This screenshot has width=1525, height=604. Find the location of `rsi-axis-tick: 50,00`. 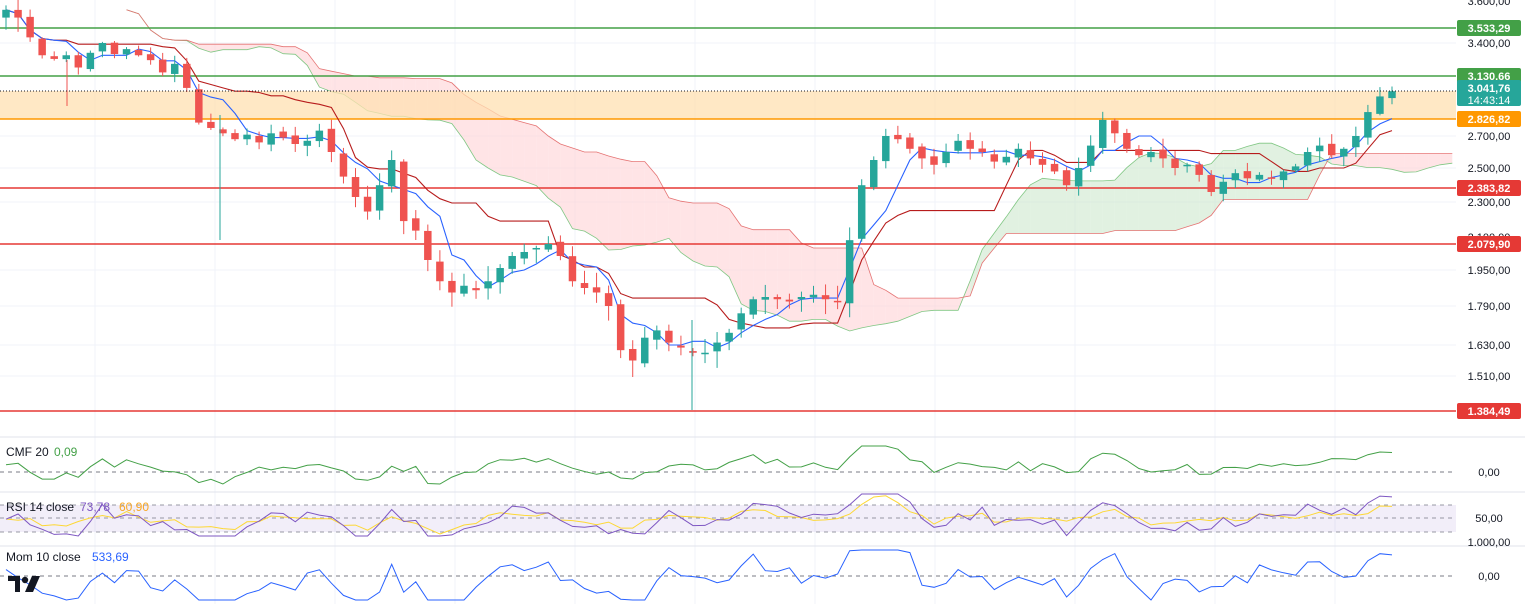

rsi-axis-tick: 50,00 is located at coordinates (1489, 519).